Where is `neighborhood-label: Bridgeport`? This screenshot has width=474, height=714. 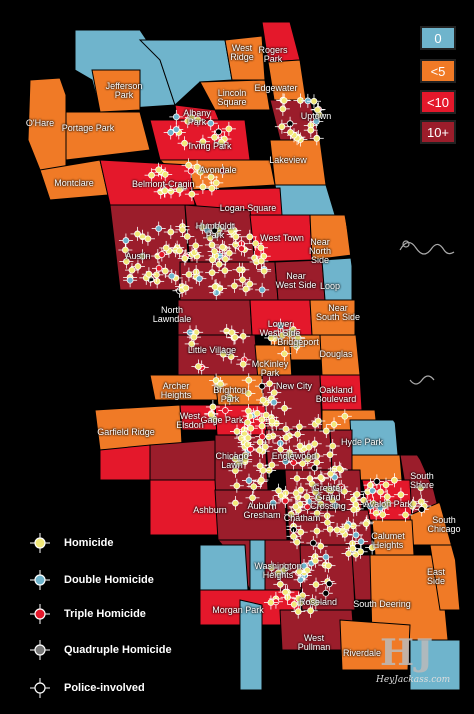
neighborhood-label: Bridgeport is located at coordinates (298, 342).